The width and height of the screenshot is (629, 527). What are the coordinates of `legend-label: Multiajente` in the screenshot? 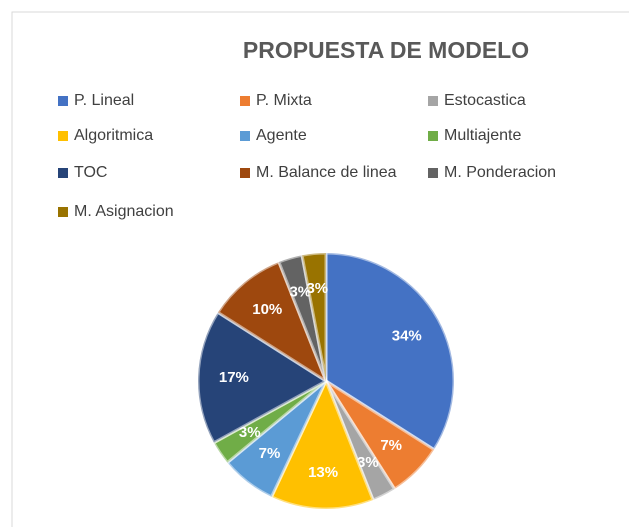 It's located at (482, 135).